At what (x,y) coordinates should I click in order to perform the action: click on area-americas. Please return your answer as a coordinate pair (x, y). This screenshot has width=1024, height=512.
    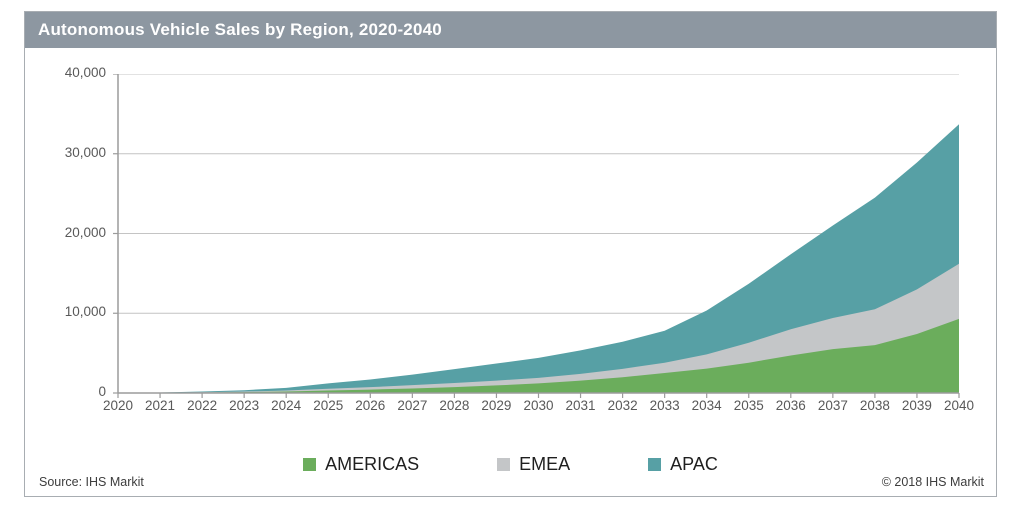
    Looking at the image, I should click on (538, 355).